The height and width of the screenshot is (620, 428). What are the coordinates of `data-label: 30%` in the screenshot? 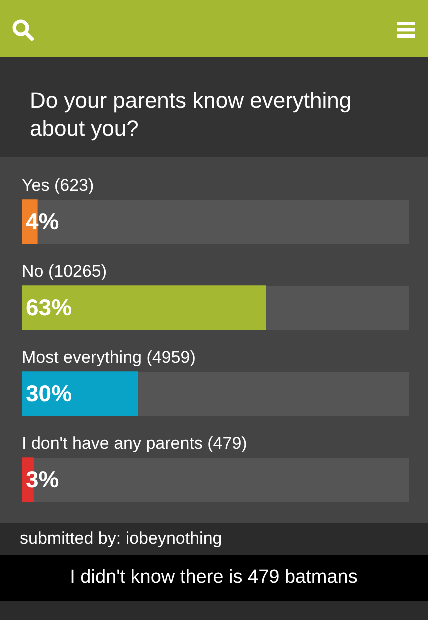 It's located at (49, 393).